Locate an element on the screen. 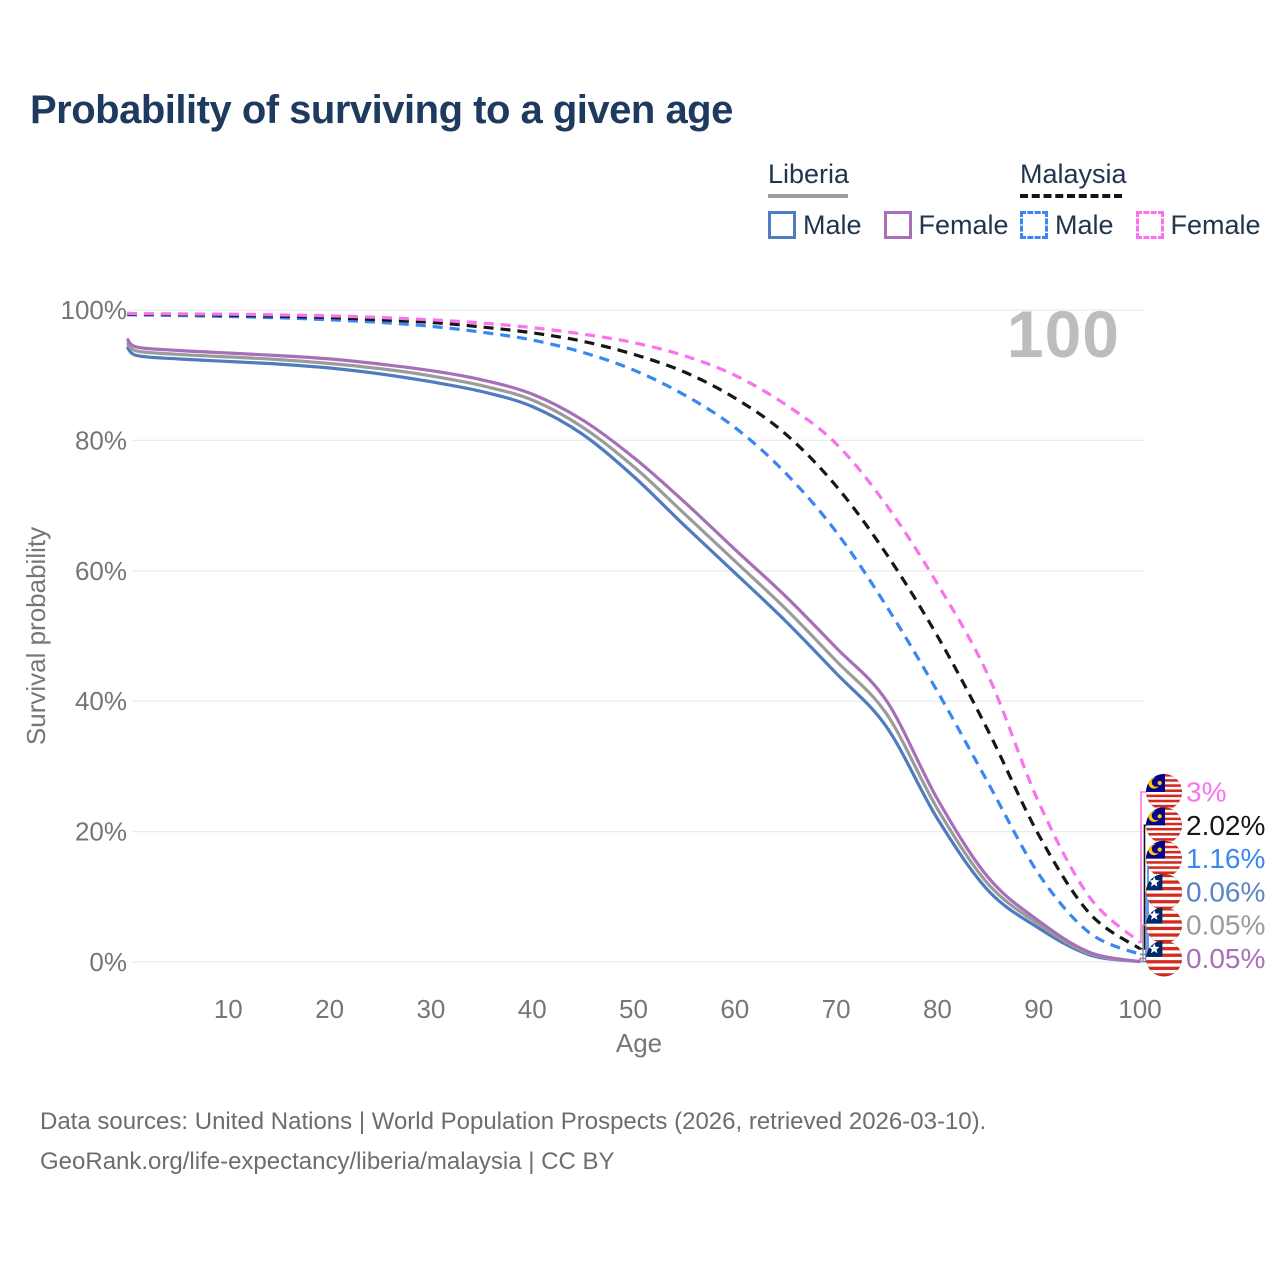 This screenshot has height=1280, width=1280. legend-group-malaysia: Malaysia Male Female is located at coordinates (1140, 200).